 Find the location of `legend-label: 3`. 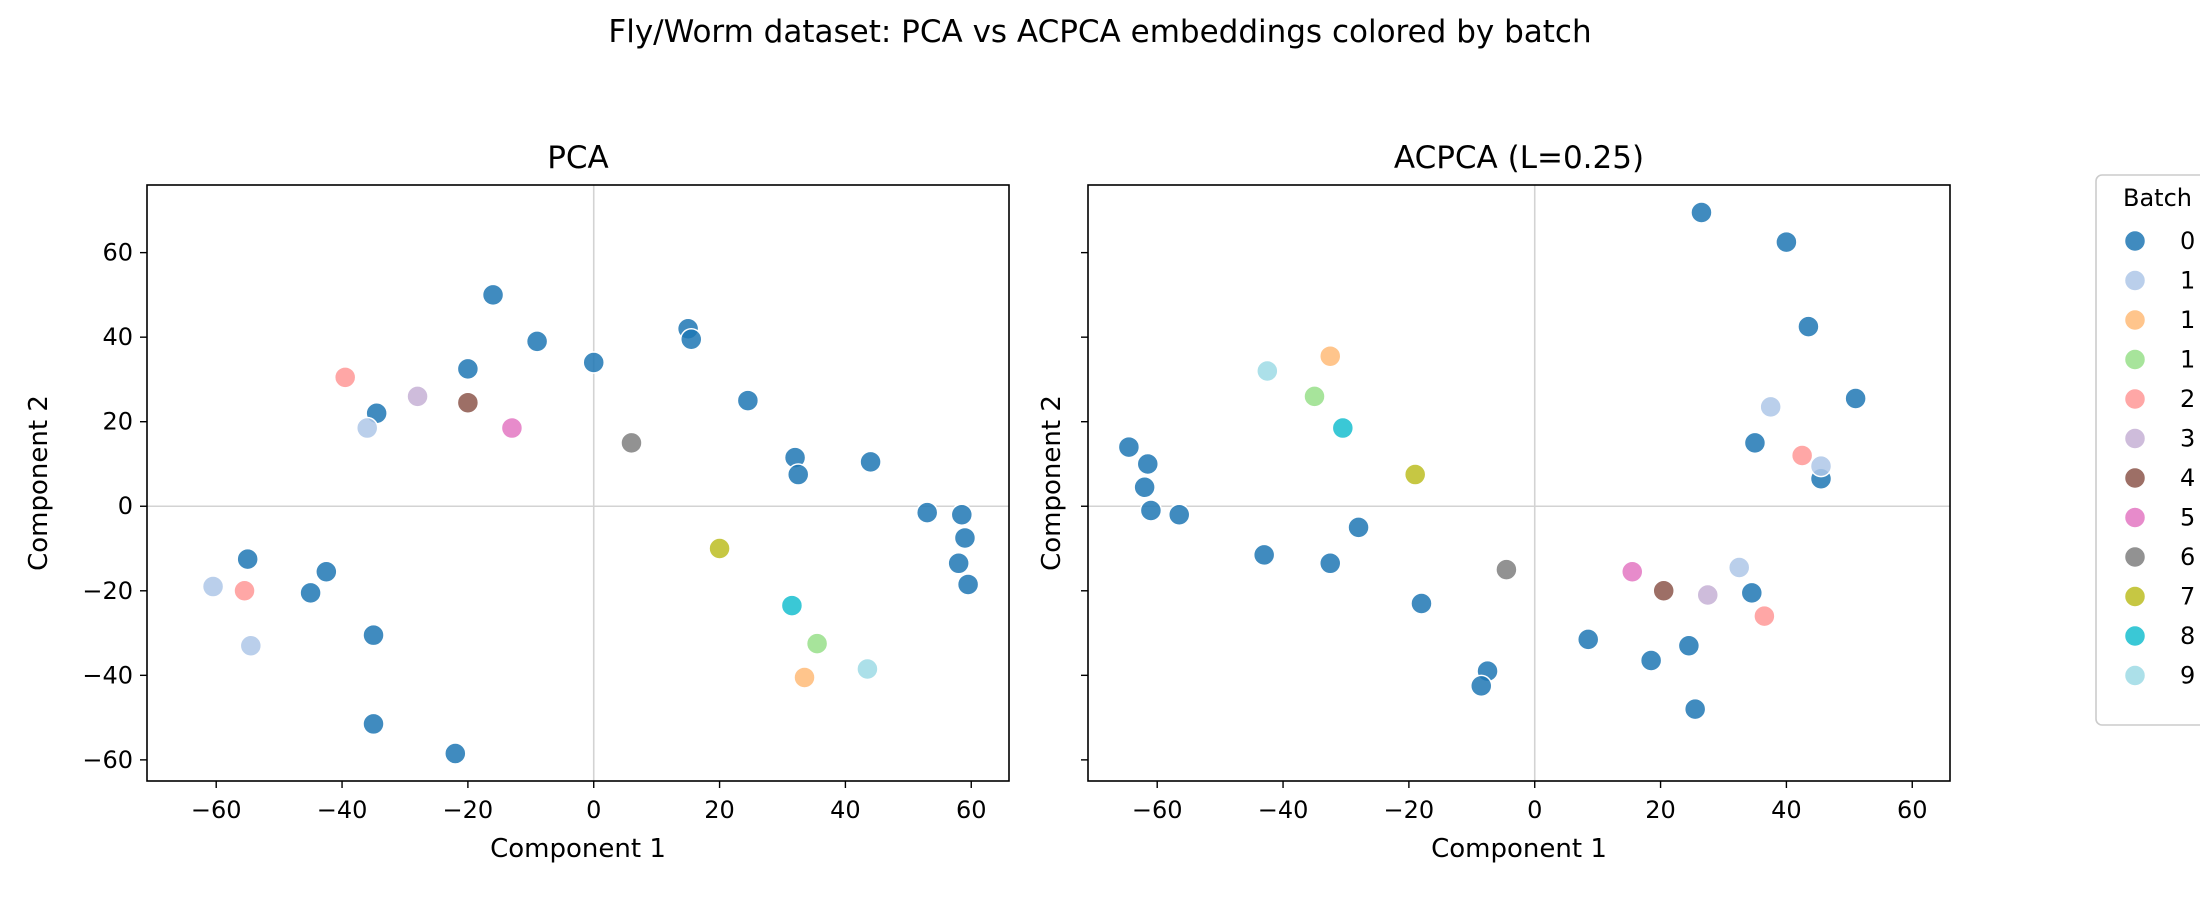

legend-label: 3 is located at coordinates (2187, 439).